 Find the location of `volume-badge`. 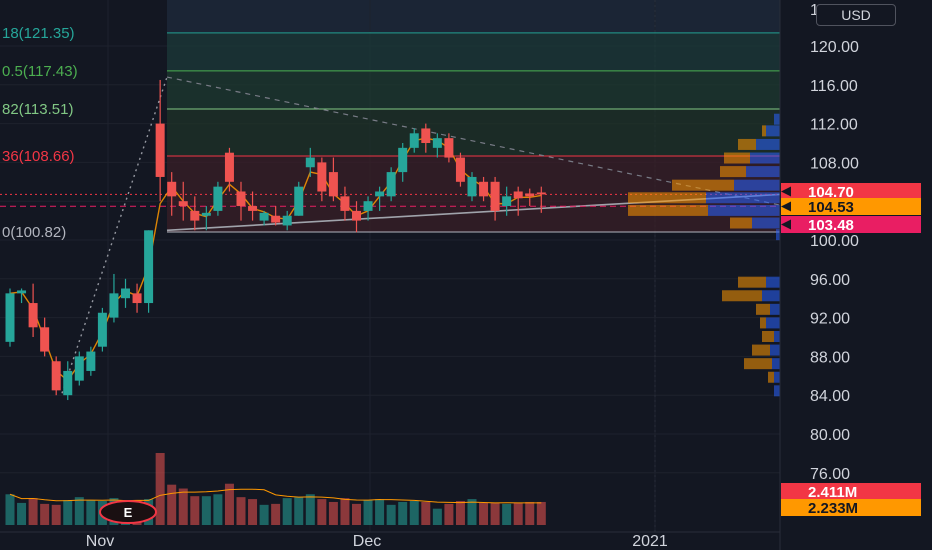

volume-badge is located at coordinates (851, 491).